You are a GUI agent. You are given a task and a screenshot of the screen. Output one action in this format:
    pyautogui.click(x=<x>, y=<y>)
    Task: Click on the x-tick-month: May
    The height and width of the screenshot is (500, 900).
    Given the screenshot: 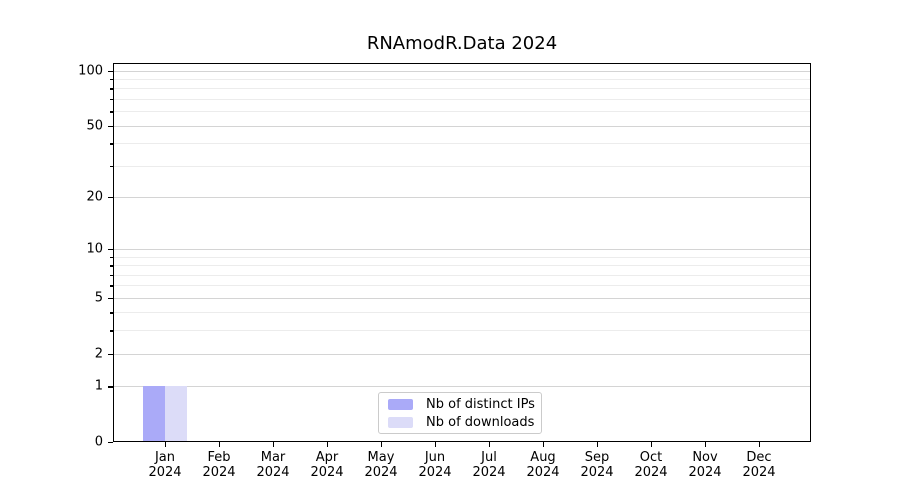 What is the action you would take?
    pyautogui.click(x=381, y=457)
    